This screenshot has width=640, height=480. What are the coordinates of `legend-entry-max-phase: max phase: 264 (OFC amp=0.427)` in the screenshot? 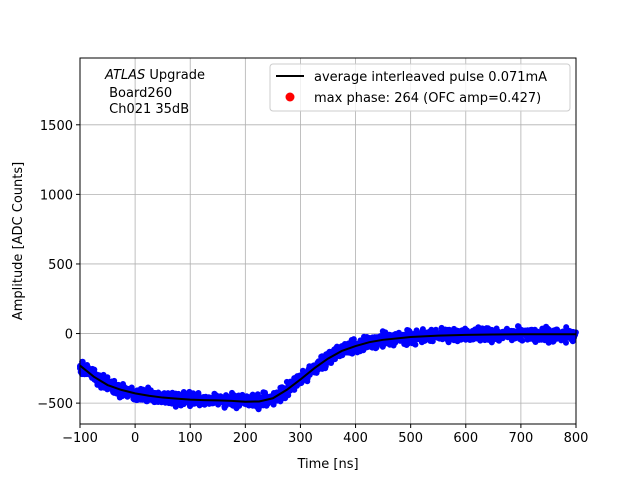 It's located at (427, 98).